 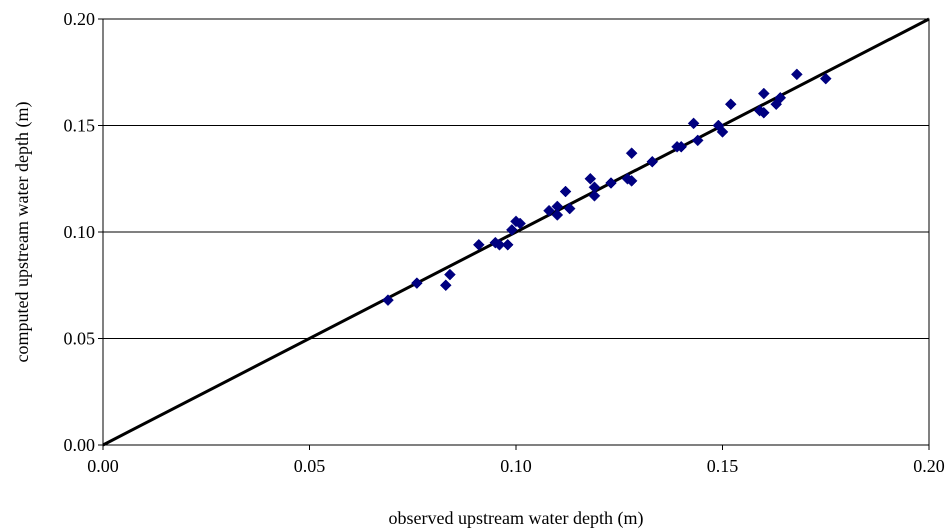 I want to click on y-tick-label-0: 0.00, so click(x=80, y=445).